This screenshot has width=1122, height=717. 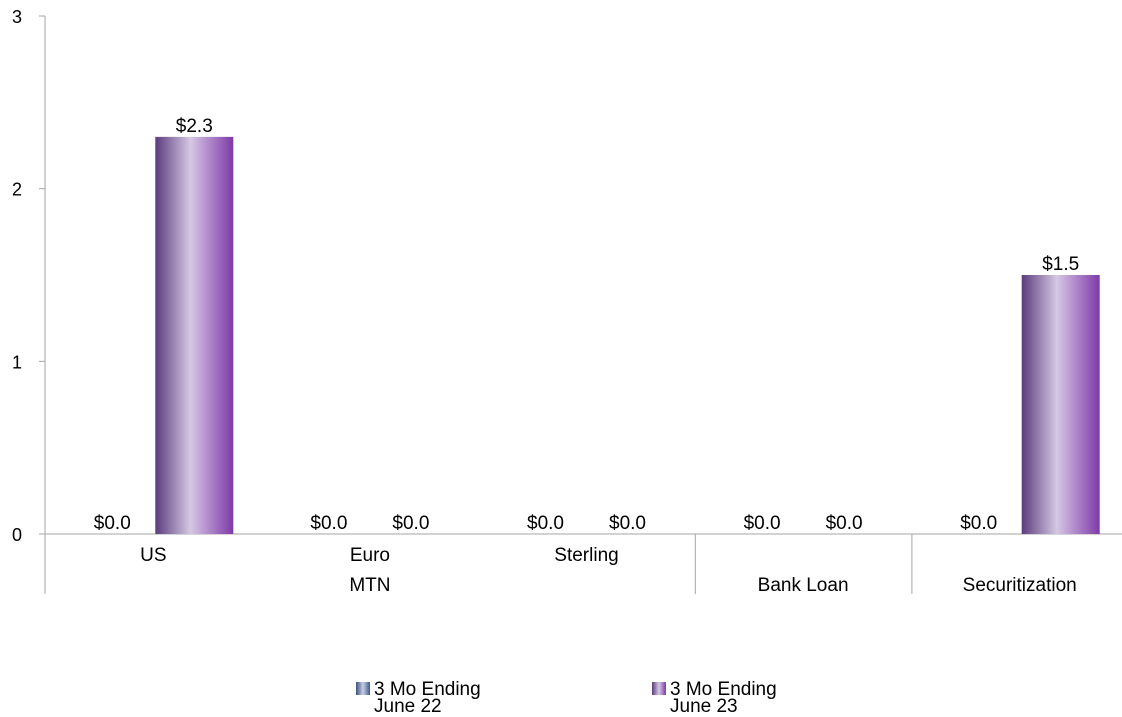 I want to click on legend-label-s2: 3 Mo Ending June 23, so click(x=723, y=698).